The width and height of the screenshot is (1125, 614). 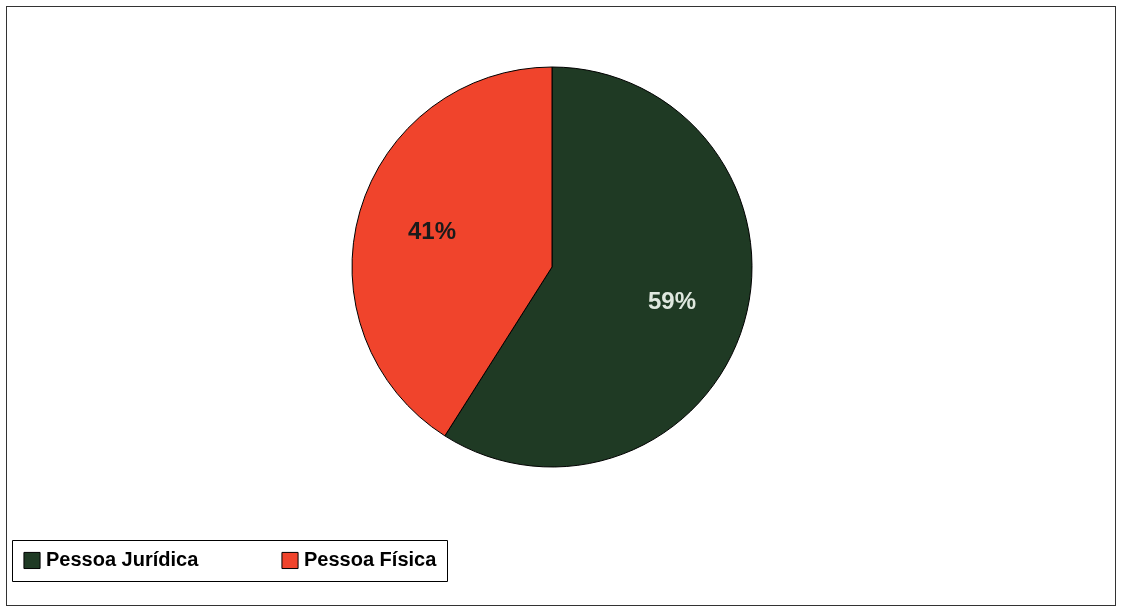 What do you see at coordinates (123, 559) in the screenshot?
I see `legend-label: Pessoa Jurídica` at bounding box center [123, 559].